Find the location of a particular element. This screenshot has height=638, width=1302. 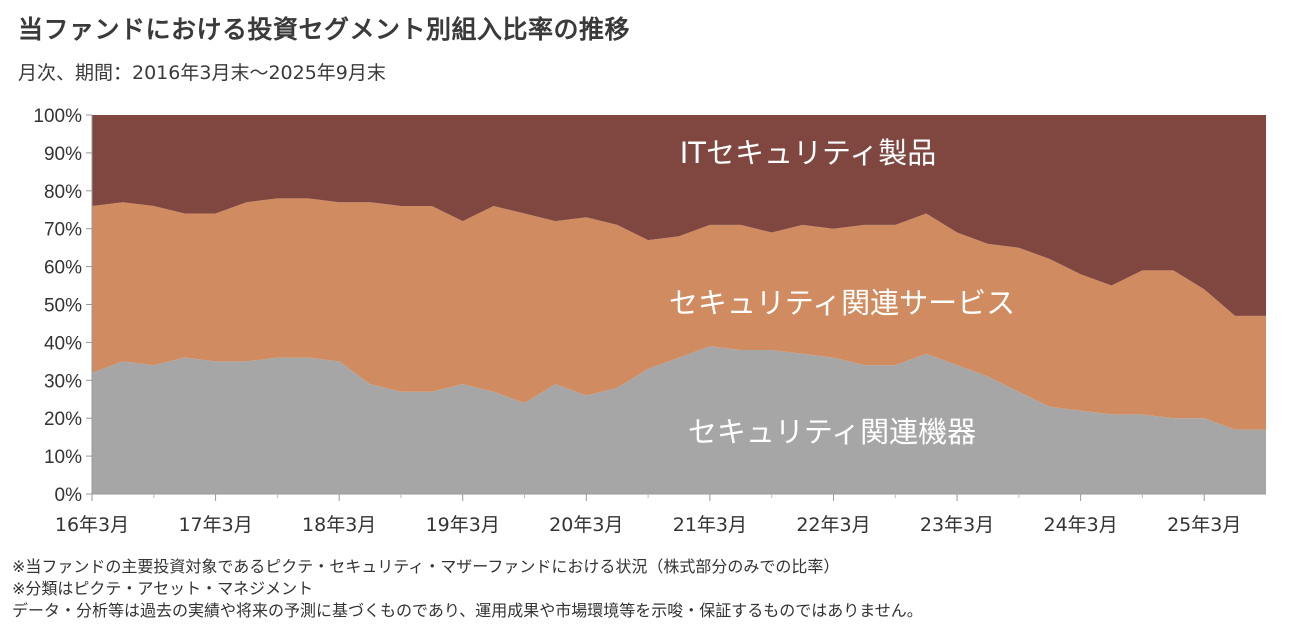

series-label-3: ITセキュリティ製品 is located at coordinates (808, 153).